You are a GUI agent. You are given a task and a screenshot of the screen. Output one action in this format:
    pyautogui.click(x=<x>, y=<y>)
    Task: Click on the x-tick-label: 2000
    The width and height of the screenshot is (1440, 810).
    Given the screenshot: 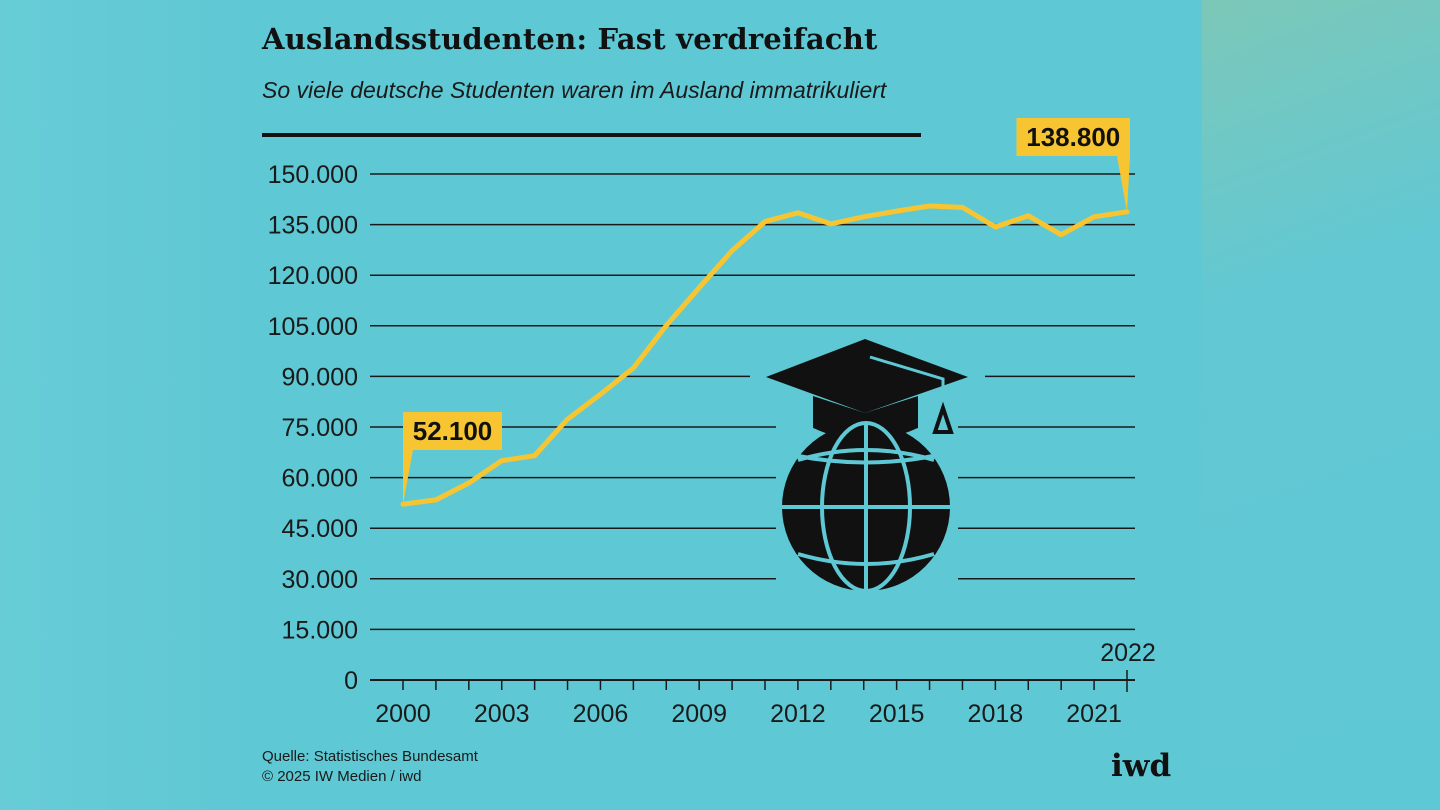 What is the action you would take?
    pyautogui.click(x=403, y=714)
    